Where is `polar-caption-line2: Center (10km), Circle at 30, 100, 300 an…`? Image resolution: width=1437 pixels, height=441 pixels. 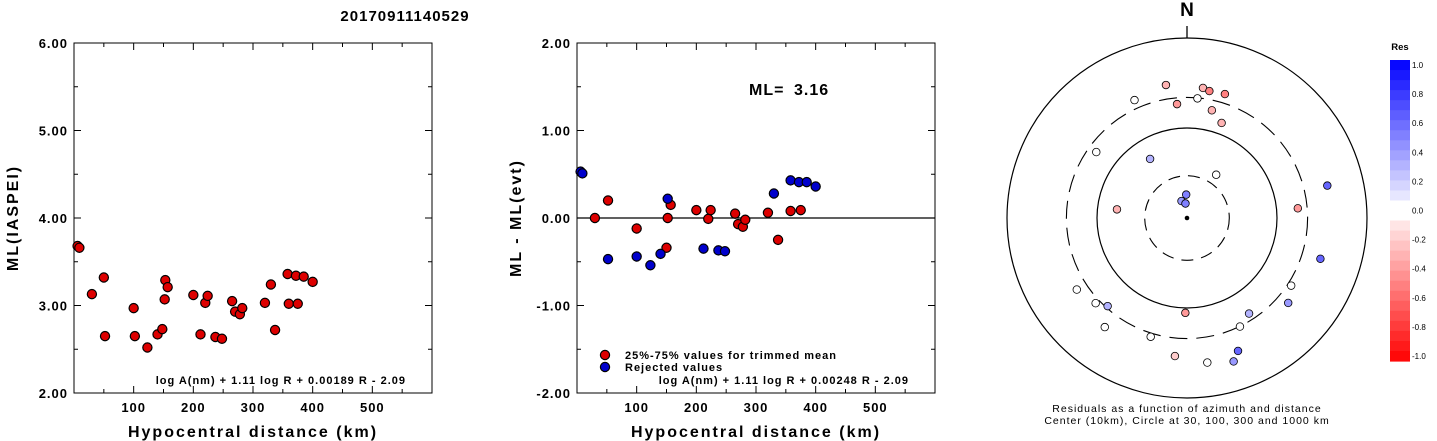
polar-caption-line2: Center (10km), Circle at 30, 100, 300 an… is located at coordinates (1186, 421).